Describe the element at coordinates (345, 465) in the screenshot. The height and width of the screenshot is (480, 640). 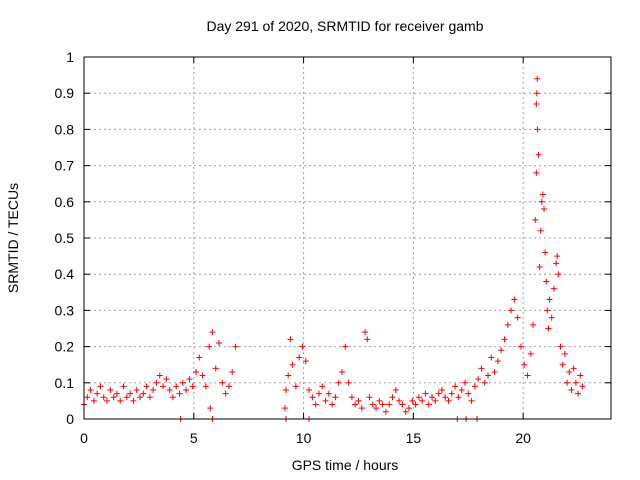
I see `x-axis-label: GPS time / hours` at that location.